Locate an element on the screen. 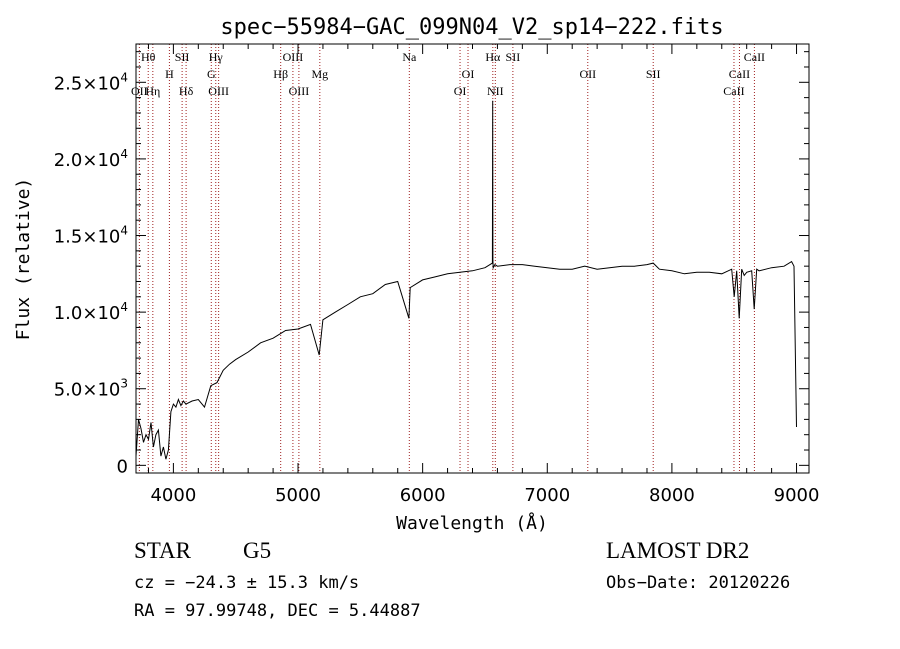 Image resolution: width=900 pixels, height=649 pixels. x-tick-label: 9000 is located at coordinates (797, 495).